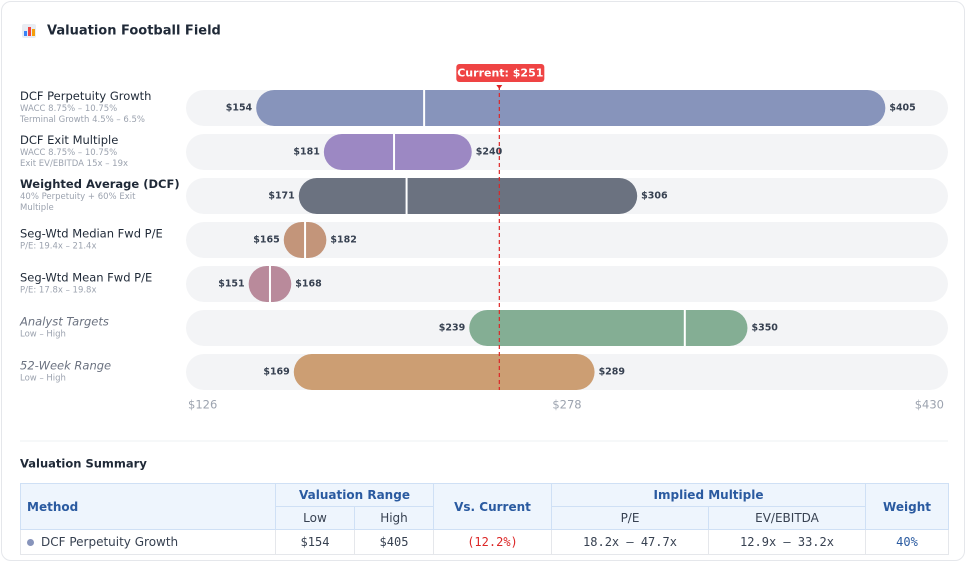 The height and width of the screenshot is (561, 968). What do you see at coordinates (86, 278) in the screenshot?
I see `row-label: Seg-Wtd Mean Fwd P/E` at bounding box center [86, 278].